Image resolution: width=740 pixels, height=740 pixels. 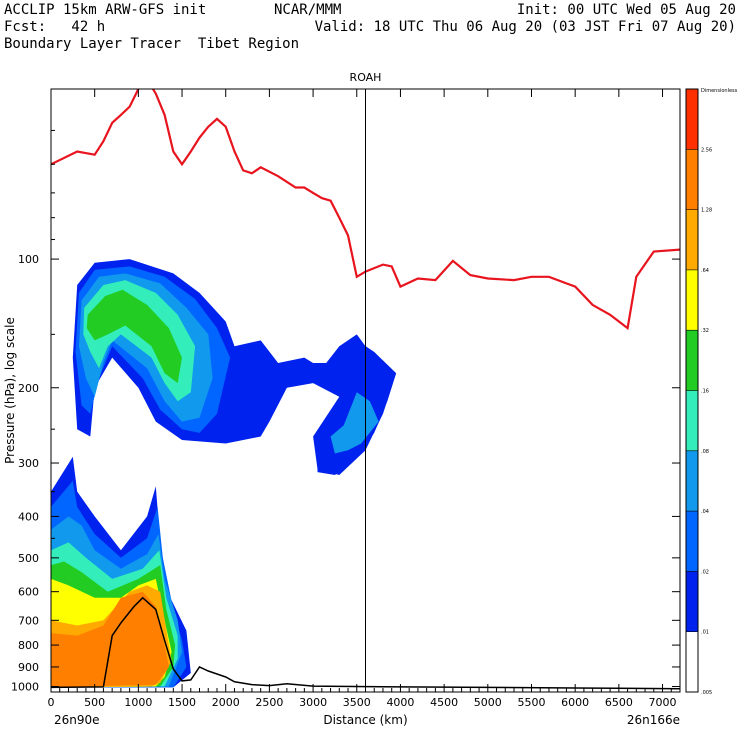 What do you see at coordinates (619, 702) in the screenshot?
I see `x-tick-label: 6500` at bounding box center [619, 702].